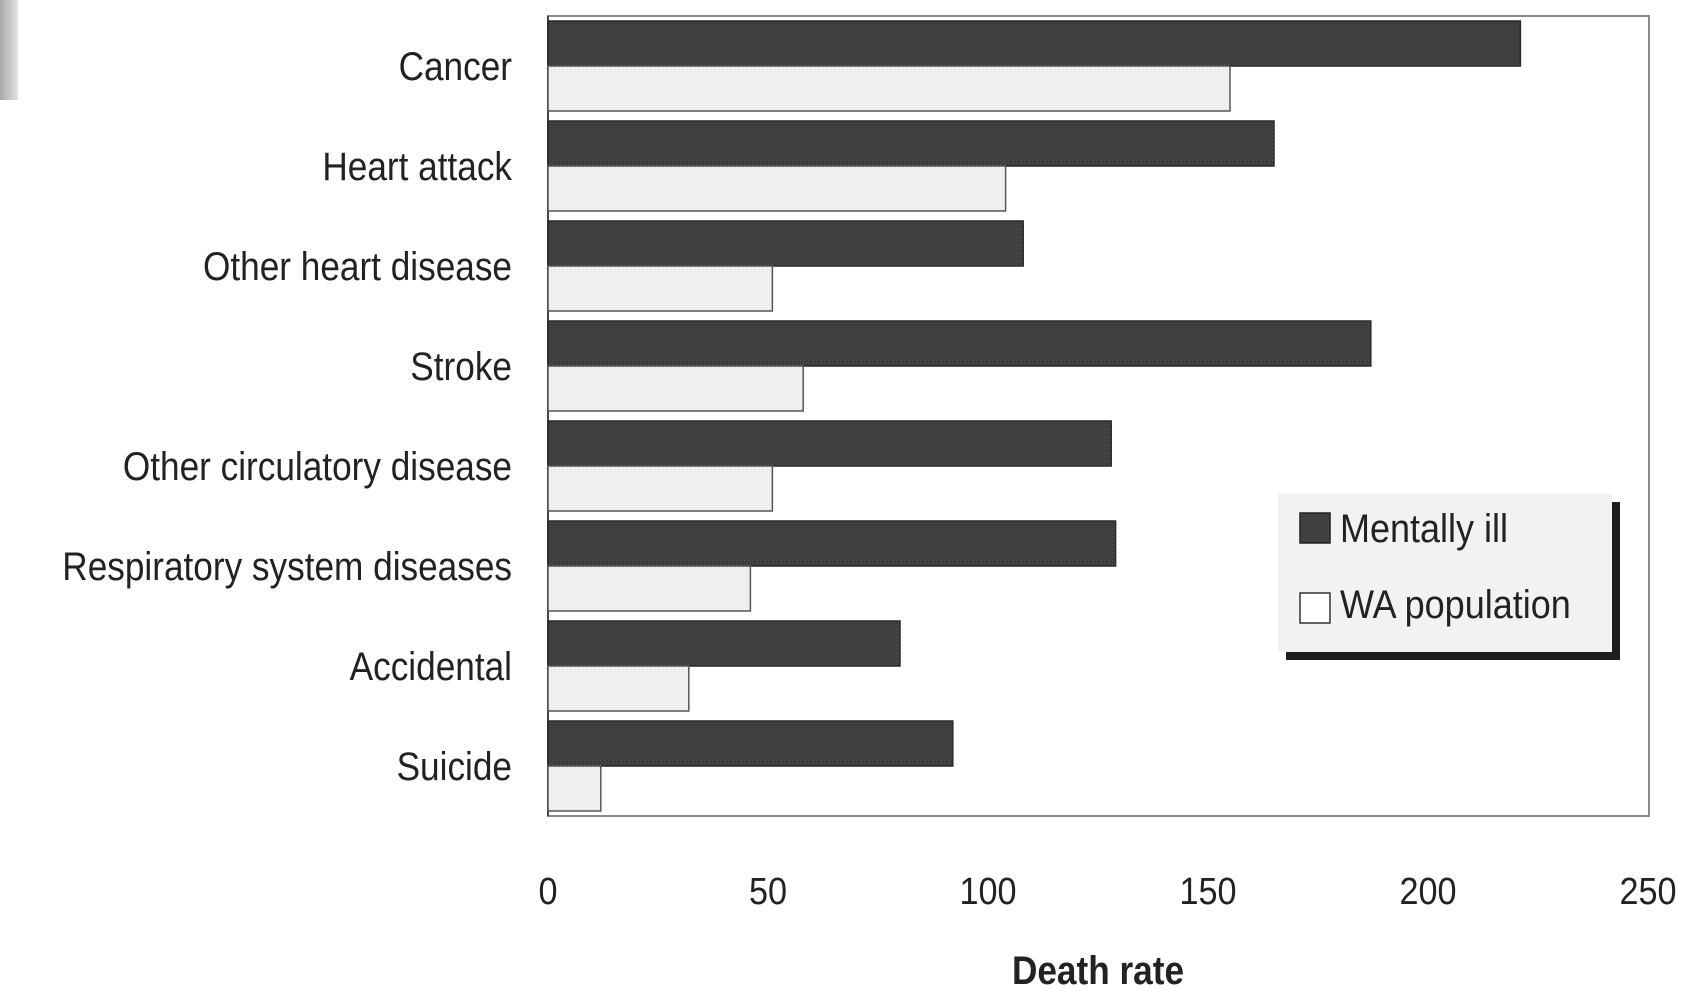 Image resolution: width=1686 pixels, height=990 pixels. What do you see at coordinates (675, 388) in the screenshot?
I see `bar-wa-population-stroke` at bounding box center [675, 388].